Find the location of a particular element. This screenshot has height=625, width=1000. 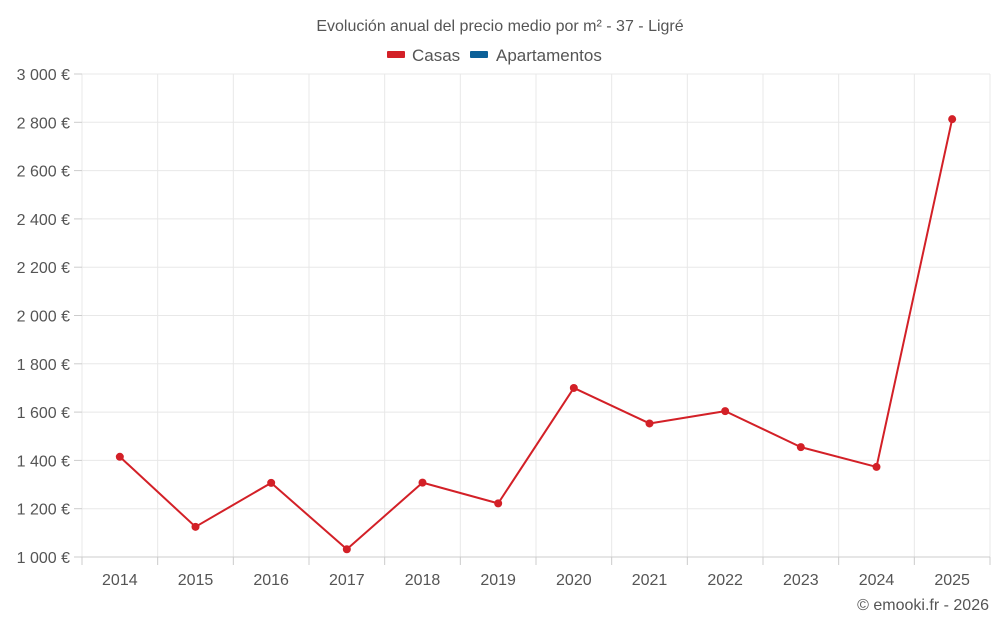

x-tick-label: 2016 is located at coordinates (271, 580).